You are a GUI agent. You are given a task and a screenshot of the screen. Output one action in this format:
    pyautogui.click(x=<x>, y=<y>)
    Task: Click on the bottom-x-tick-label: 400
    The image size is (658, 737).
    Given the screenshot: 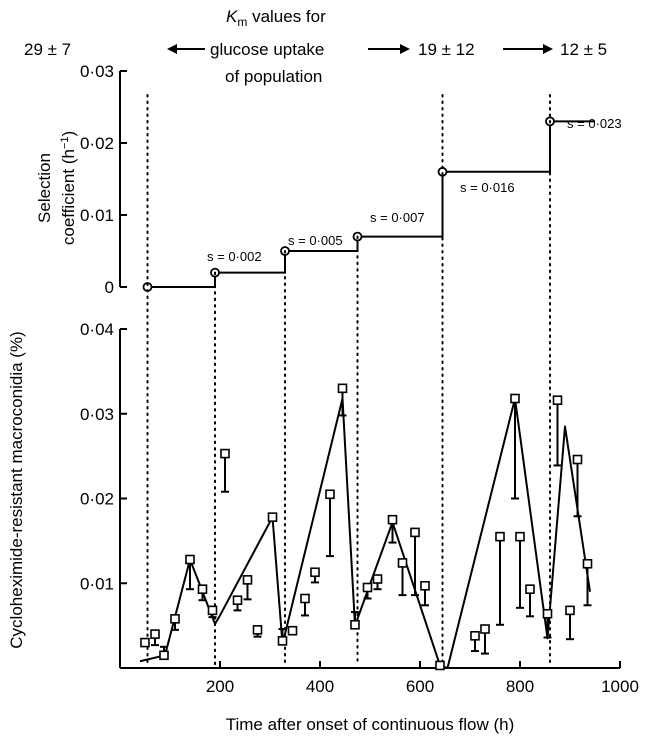 What is the action you would take?
    pyautogui.click(x=320, y=686)
    